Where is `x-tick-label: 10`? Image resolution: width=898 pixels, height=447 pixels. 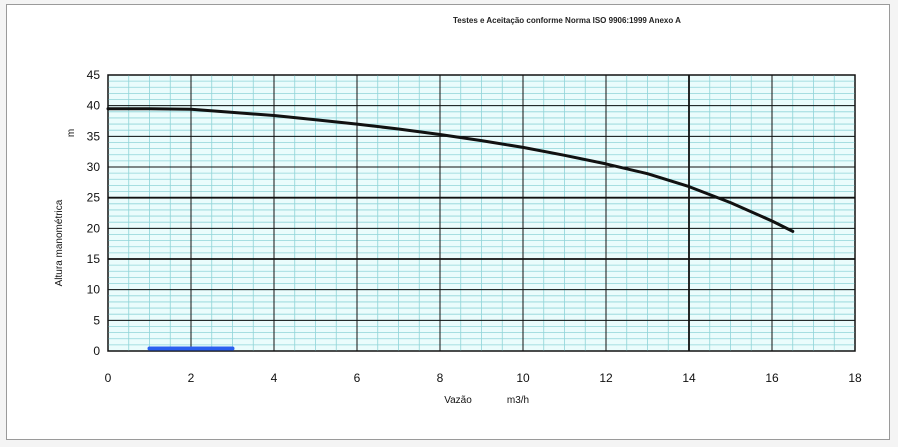
x-tick-label: 10 is located at coordinates (523, 378).